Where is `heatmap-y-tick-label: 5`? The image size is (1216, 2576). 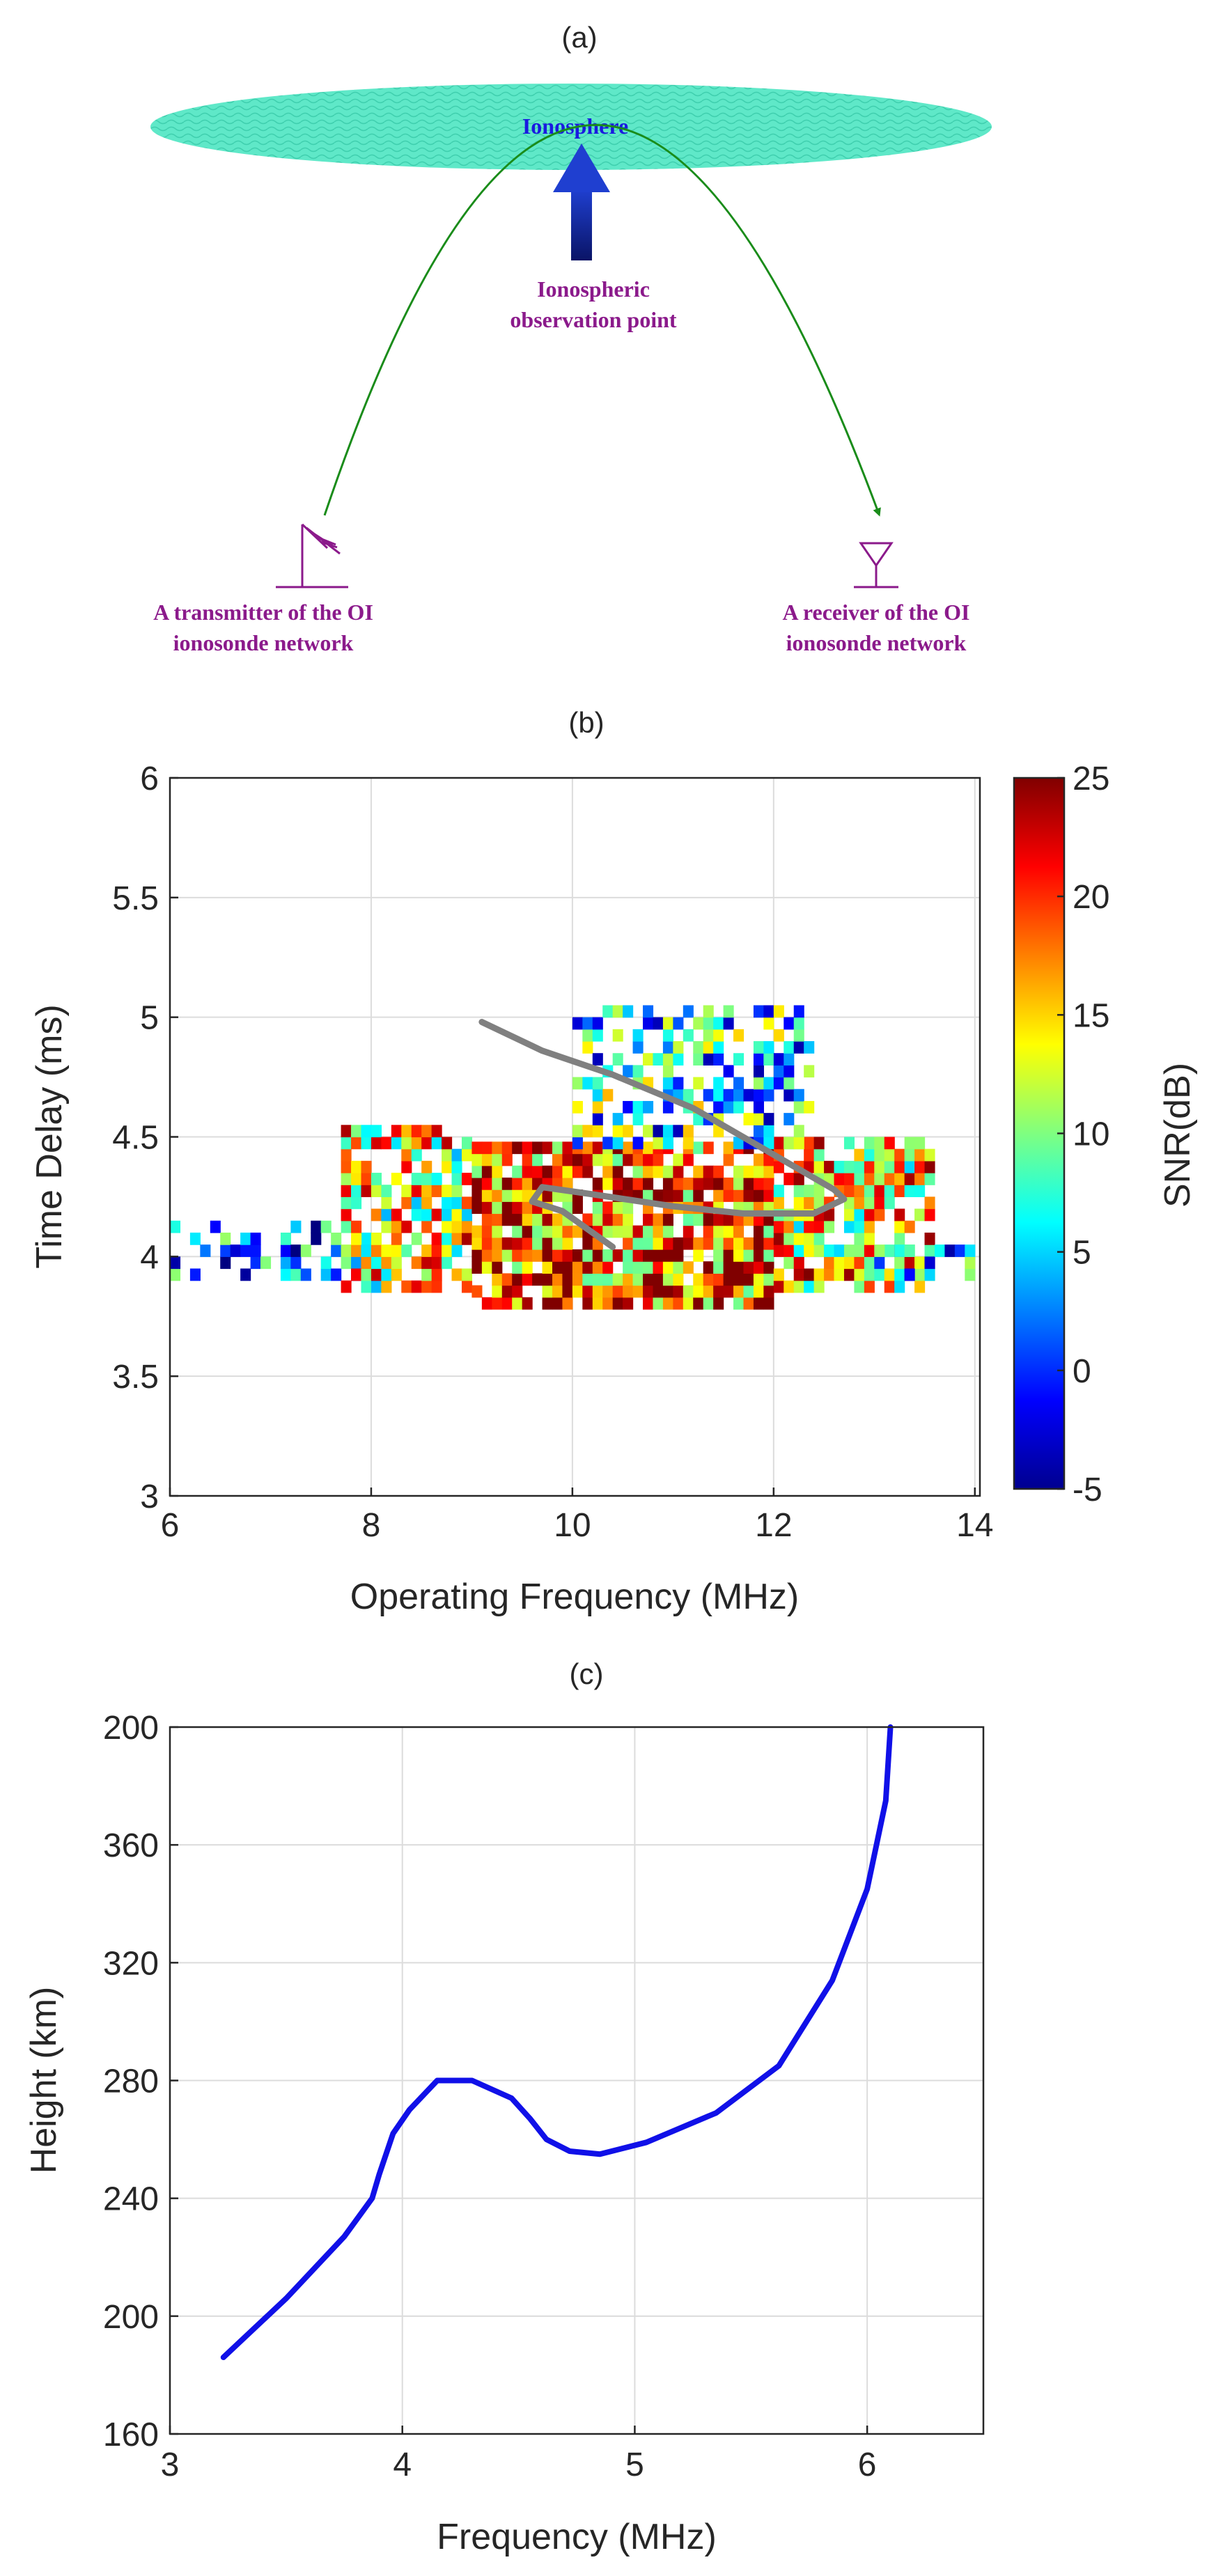 heatmap-y-tick-label: 5 is located at coordinates (149, 1018).